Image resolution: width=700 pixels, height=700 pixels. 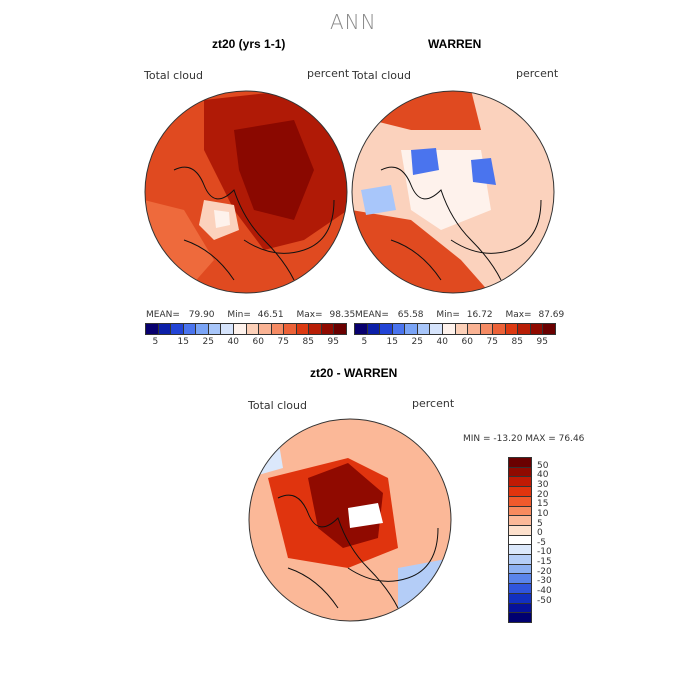 What do you see at coordinates (540, 533) in the screenshot?
I see `colorbar-tick-label: 0` at bounding box center [540, 533].